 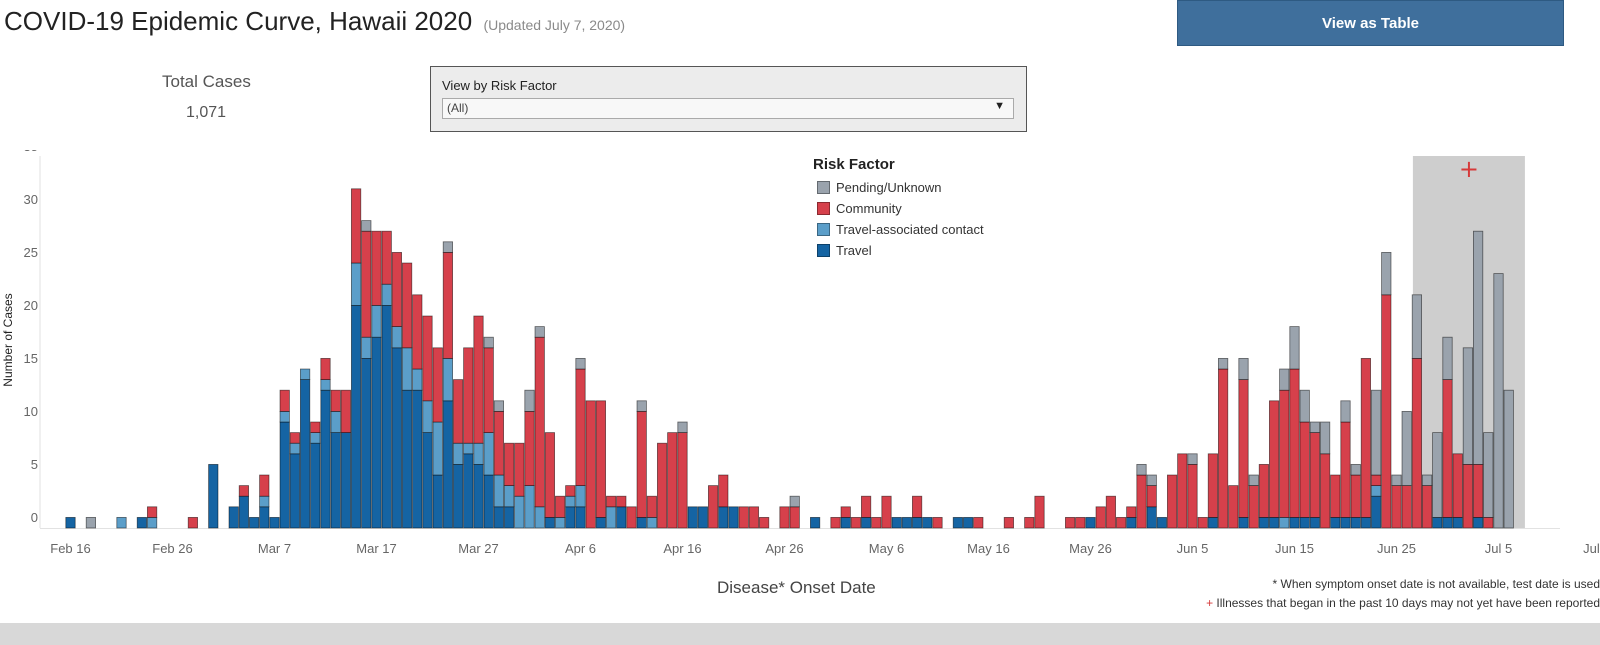 I want to click on legend-item-pending: Pending/Unknown, so click(x=879, y=187).